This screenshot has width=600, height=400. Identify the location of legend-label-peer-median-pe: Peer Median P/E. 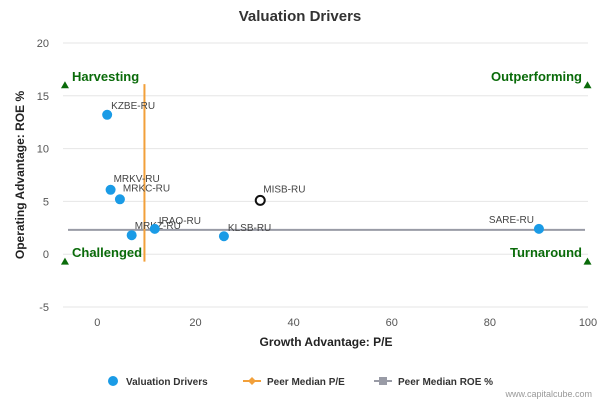
(306, 382).